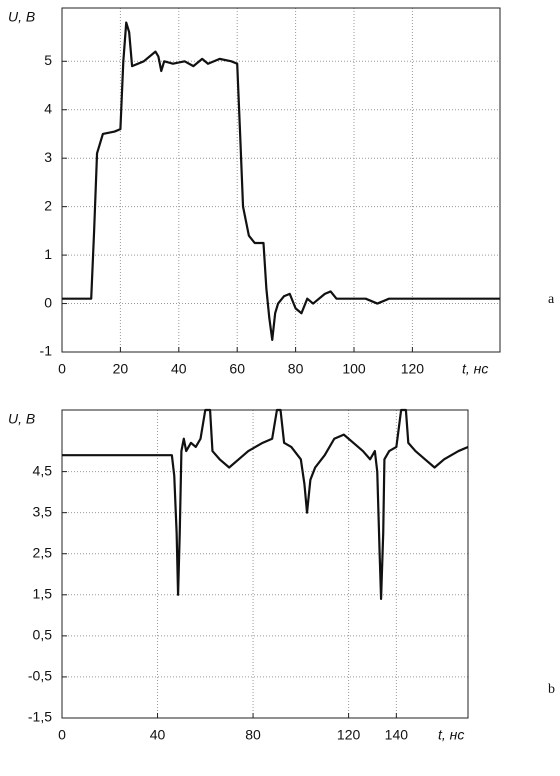 The height and width of the screenshot is (776, 560). What do you see at coordinates (46, 351) in the screenshot?
I see `y-tick-label: -1` at bounding box center [46, 351].